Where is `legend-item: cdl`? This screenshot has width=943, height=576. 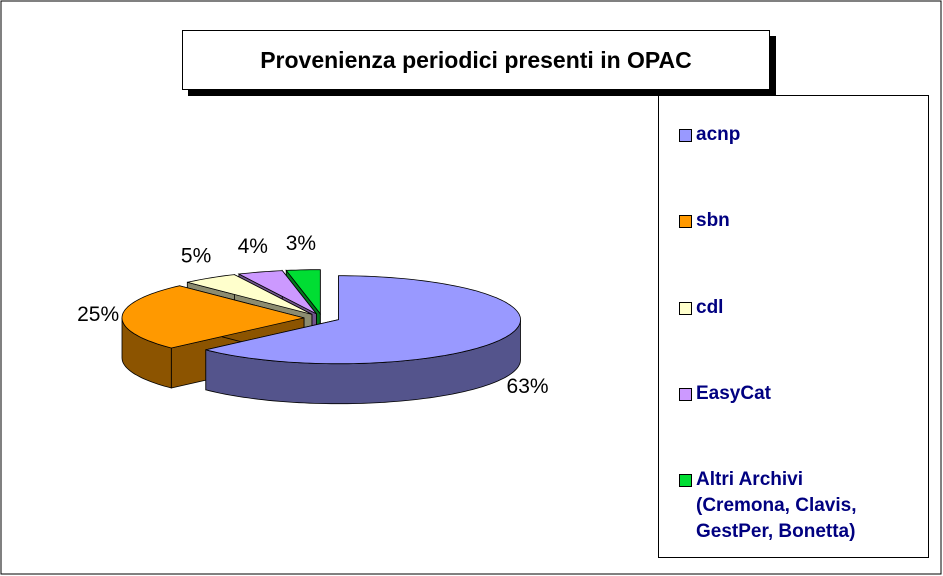
legend-item: cdl is located at coordinates (803, 308).